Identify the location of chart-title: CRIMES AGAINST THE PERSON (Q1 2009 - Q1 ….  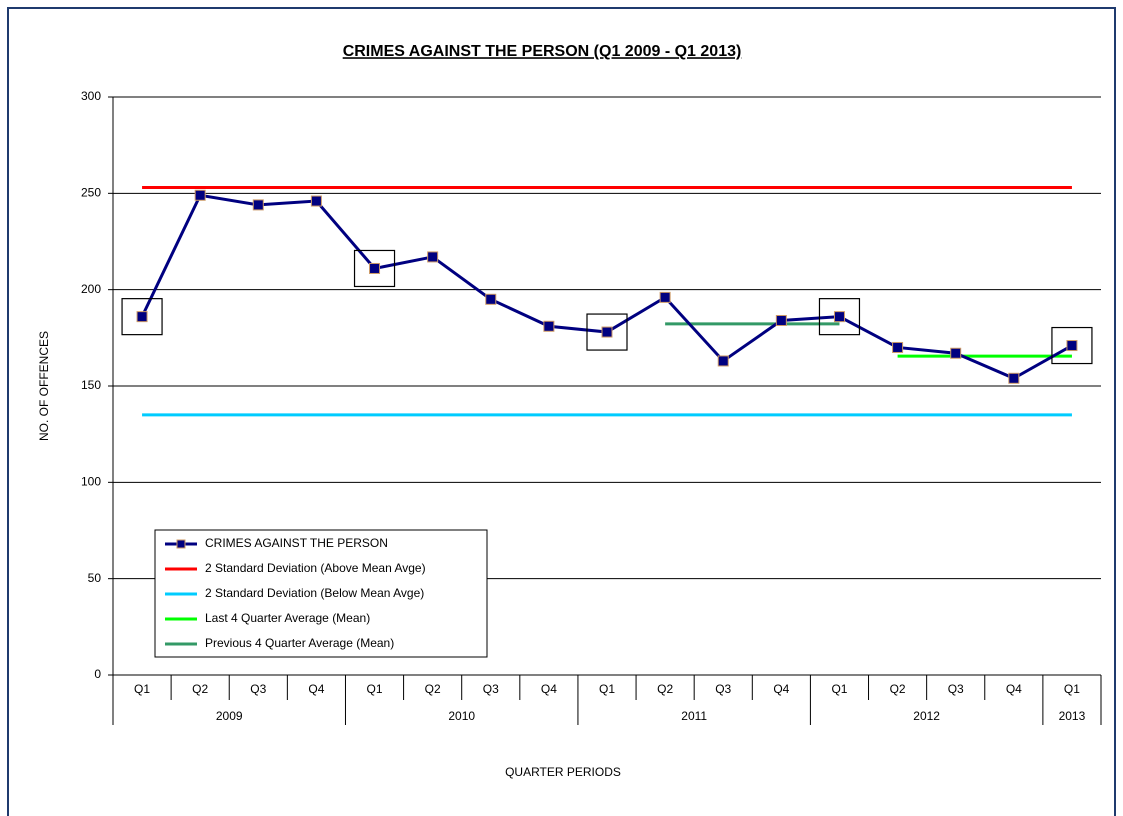
(542, 51).